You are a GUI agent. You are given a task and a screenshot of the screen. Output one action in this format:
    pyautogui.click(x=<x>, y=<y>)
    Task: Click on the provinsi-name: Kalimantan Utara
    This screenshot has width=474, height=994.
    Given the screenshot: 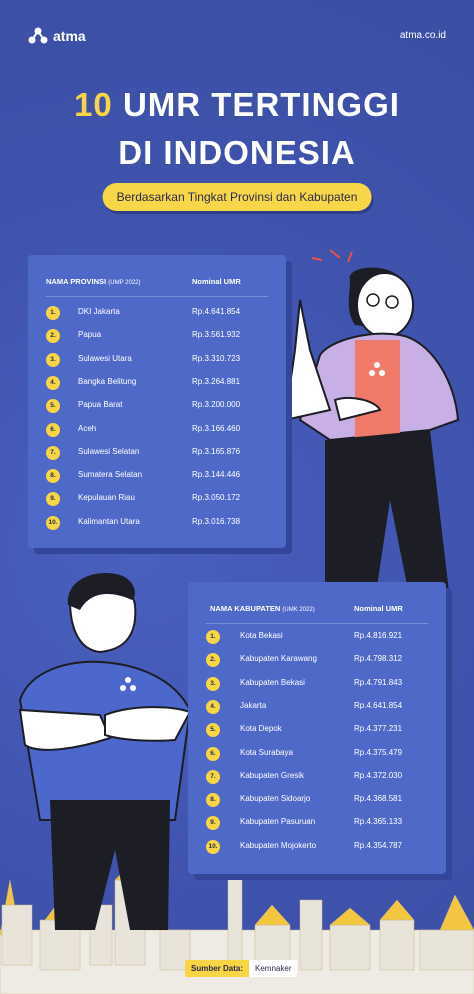 What is the action you would take?
    pyautogui.click(x=109, y=521)
    